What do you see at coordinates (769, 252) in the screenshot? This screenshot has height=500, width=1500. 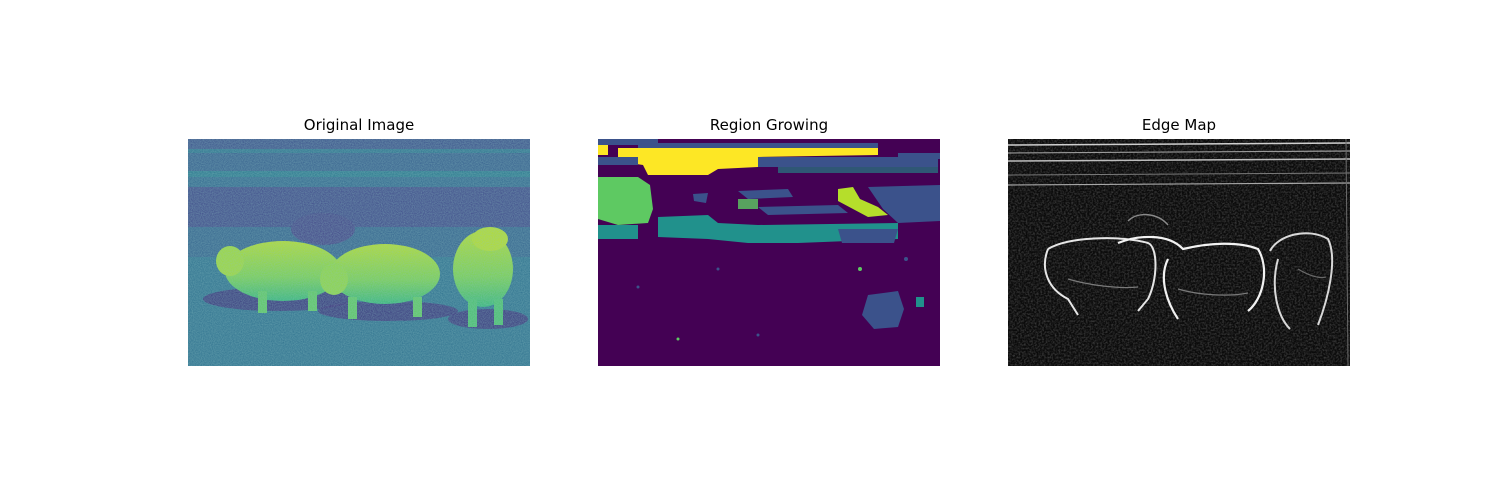 I see `region-growing-image` at bounding box center [769, 252].